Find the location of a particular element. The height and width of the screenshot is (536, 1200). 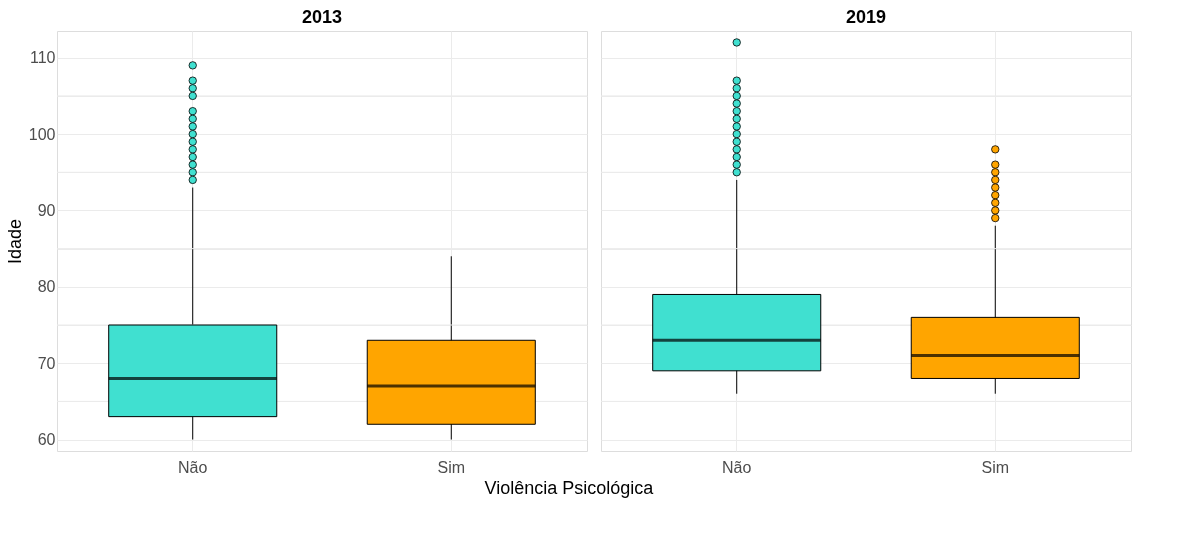

y-tick-label: 60 is located at coordinates (46, 440).